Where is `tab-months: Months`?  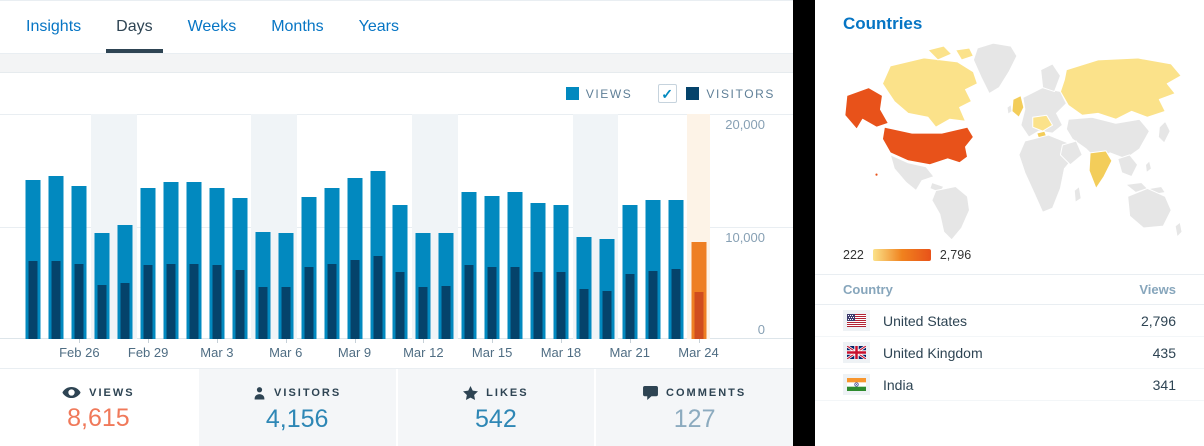
tab-months: Months is located at coordinates (297, 27).